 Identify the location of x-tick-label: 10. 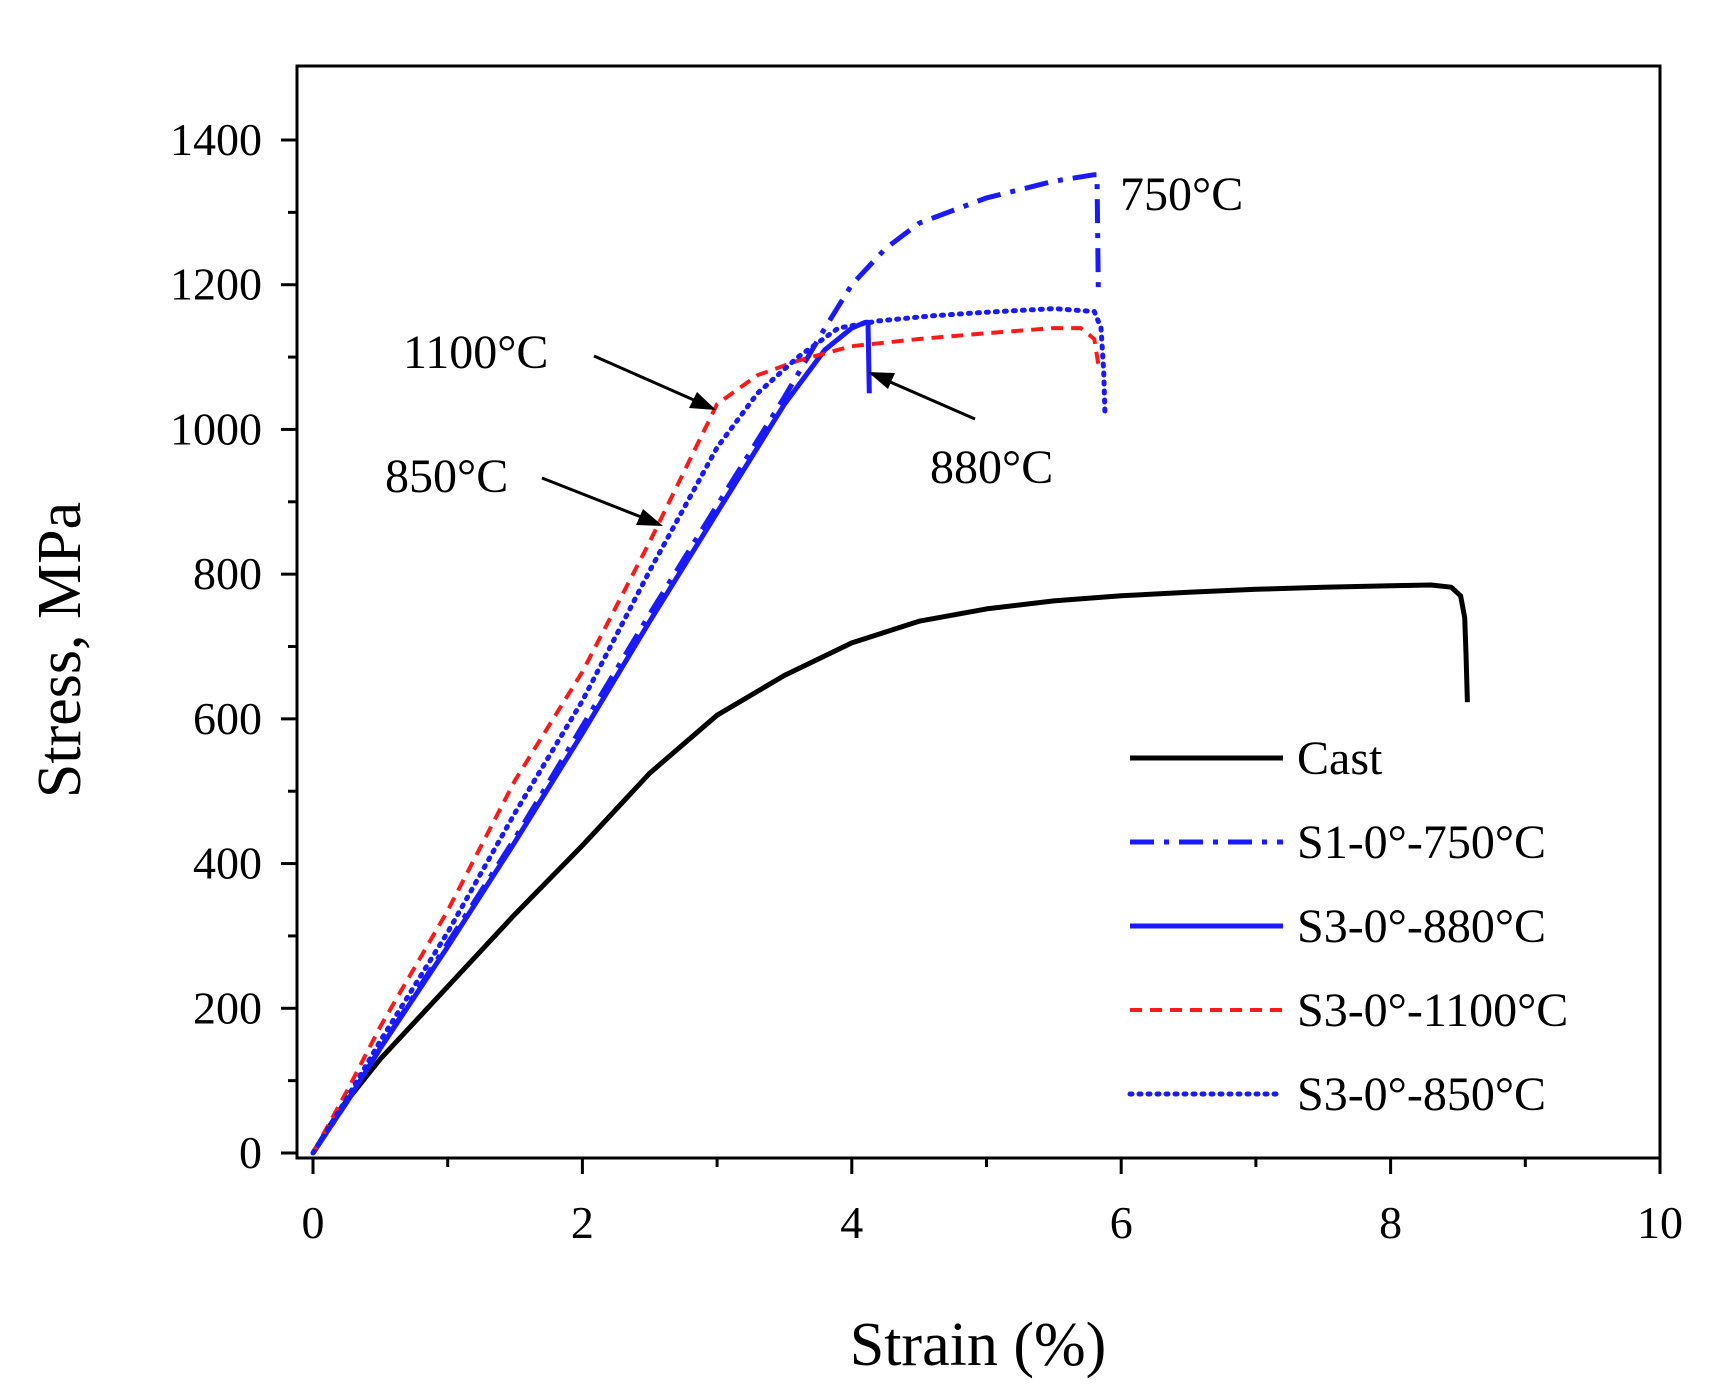
(1660, 1222).